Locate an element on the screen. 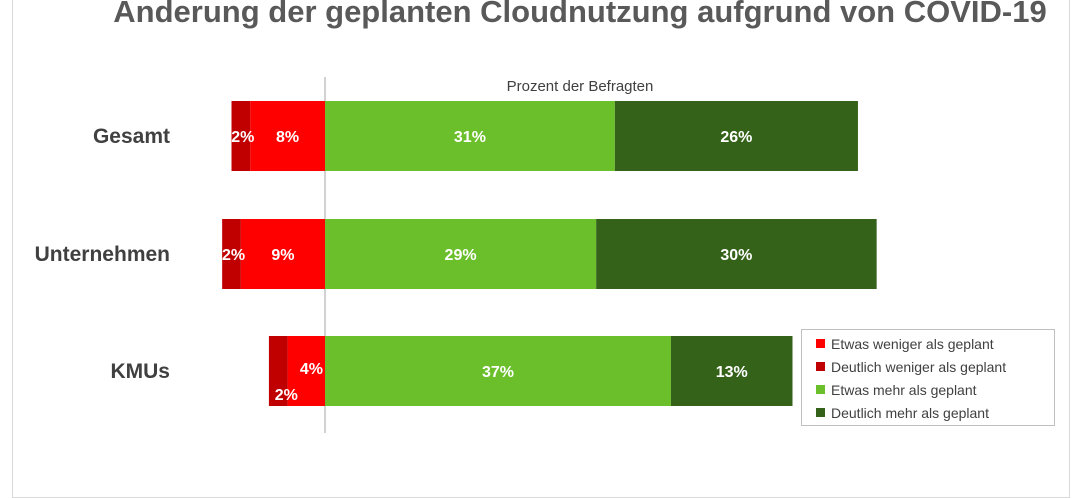 This screenshot has width=1083, height=498. label-deutlich-weniger-0: 2% is located at coordinates (242, 137).